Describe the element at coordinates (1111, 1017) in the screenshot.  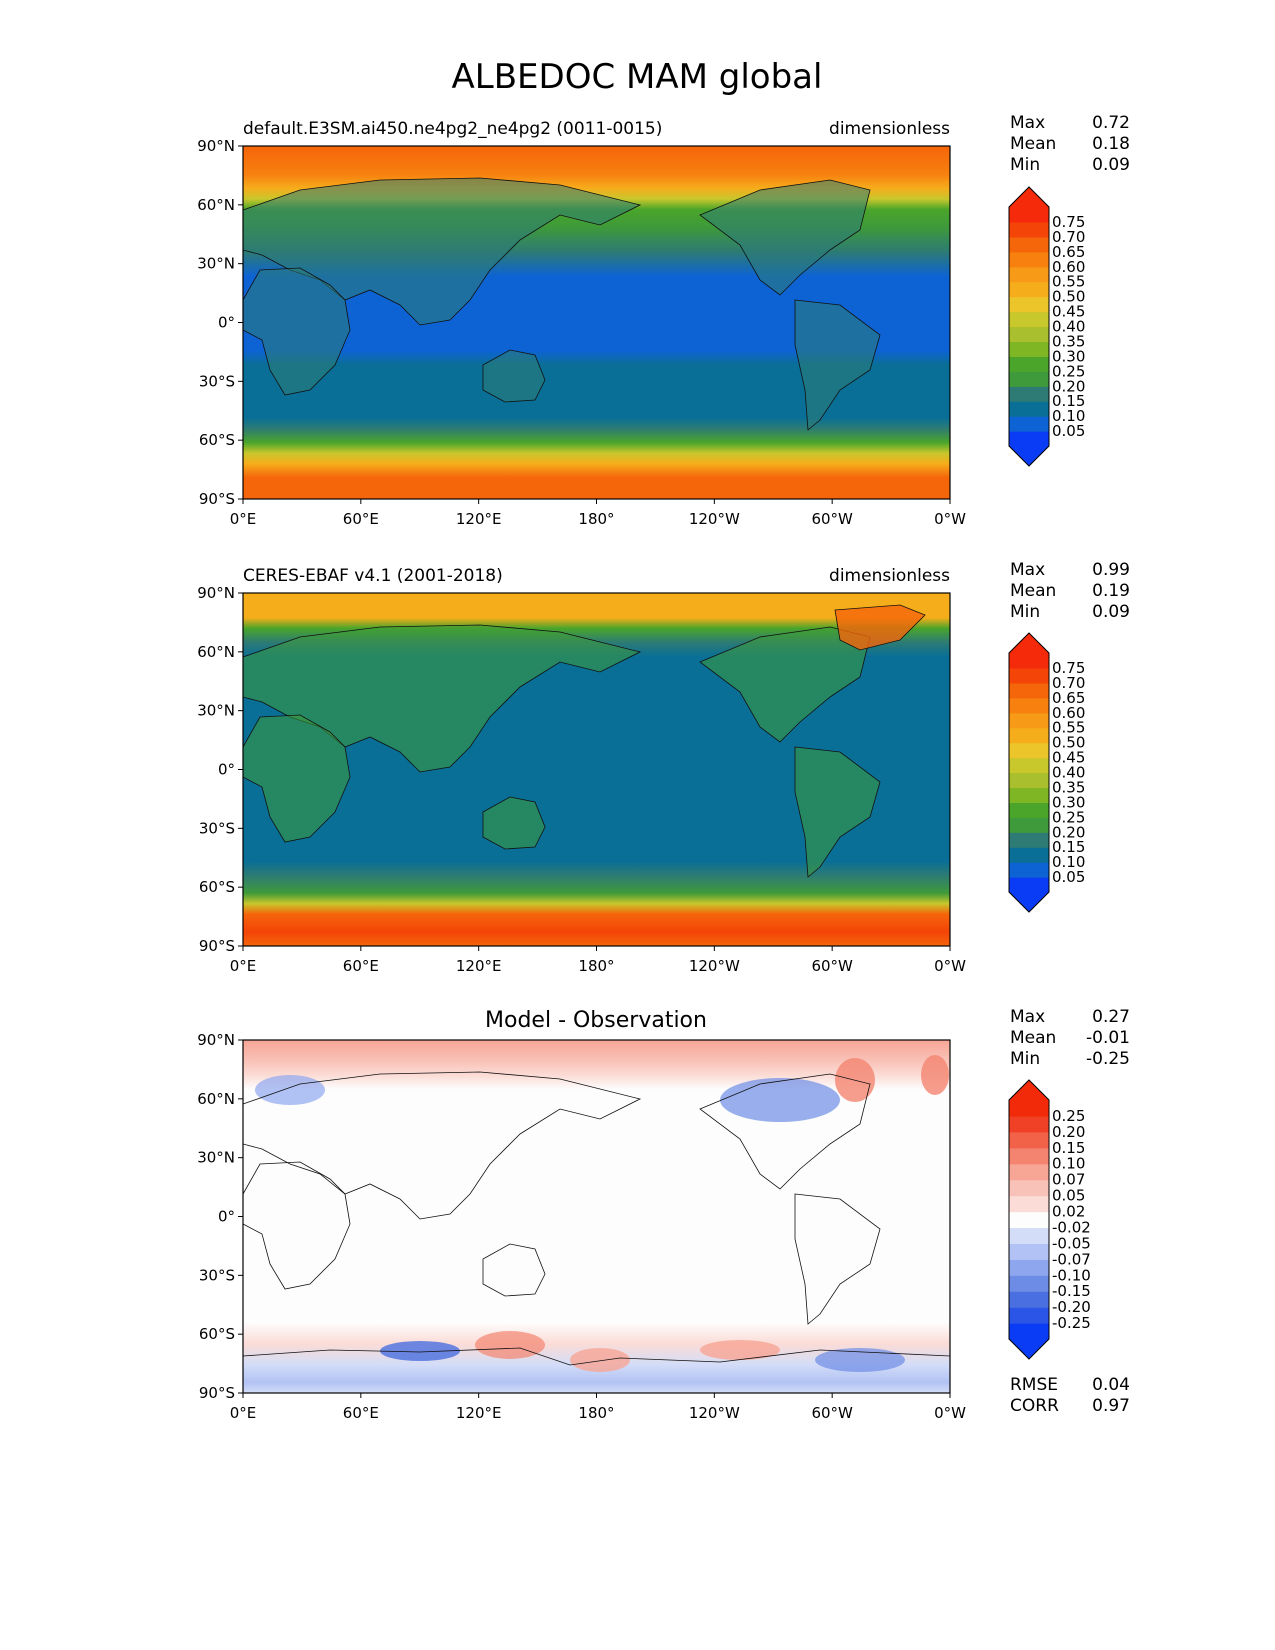
I see `stat-value-max: 0.27` at that location.